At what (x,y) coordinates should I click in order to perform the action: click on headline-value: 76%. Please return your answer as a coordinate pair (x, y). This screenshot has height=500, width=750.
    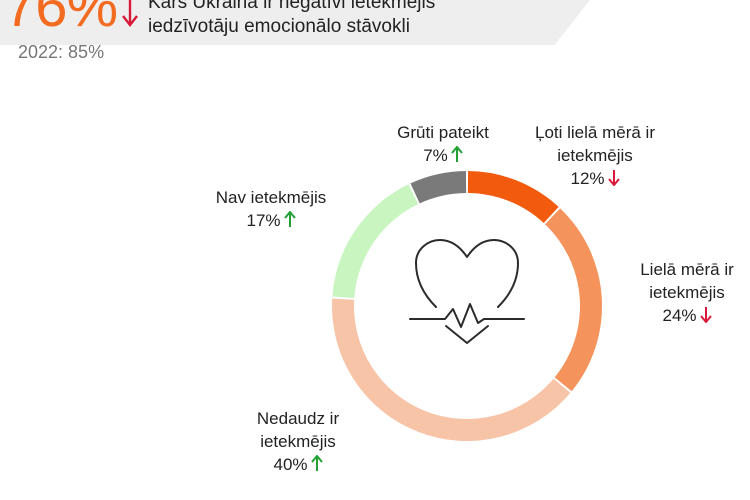
    Looking at the image, I should click on (61, 19).